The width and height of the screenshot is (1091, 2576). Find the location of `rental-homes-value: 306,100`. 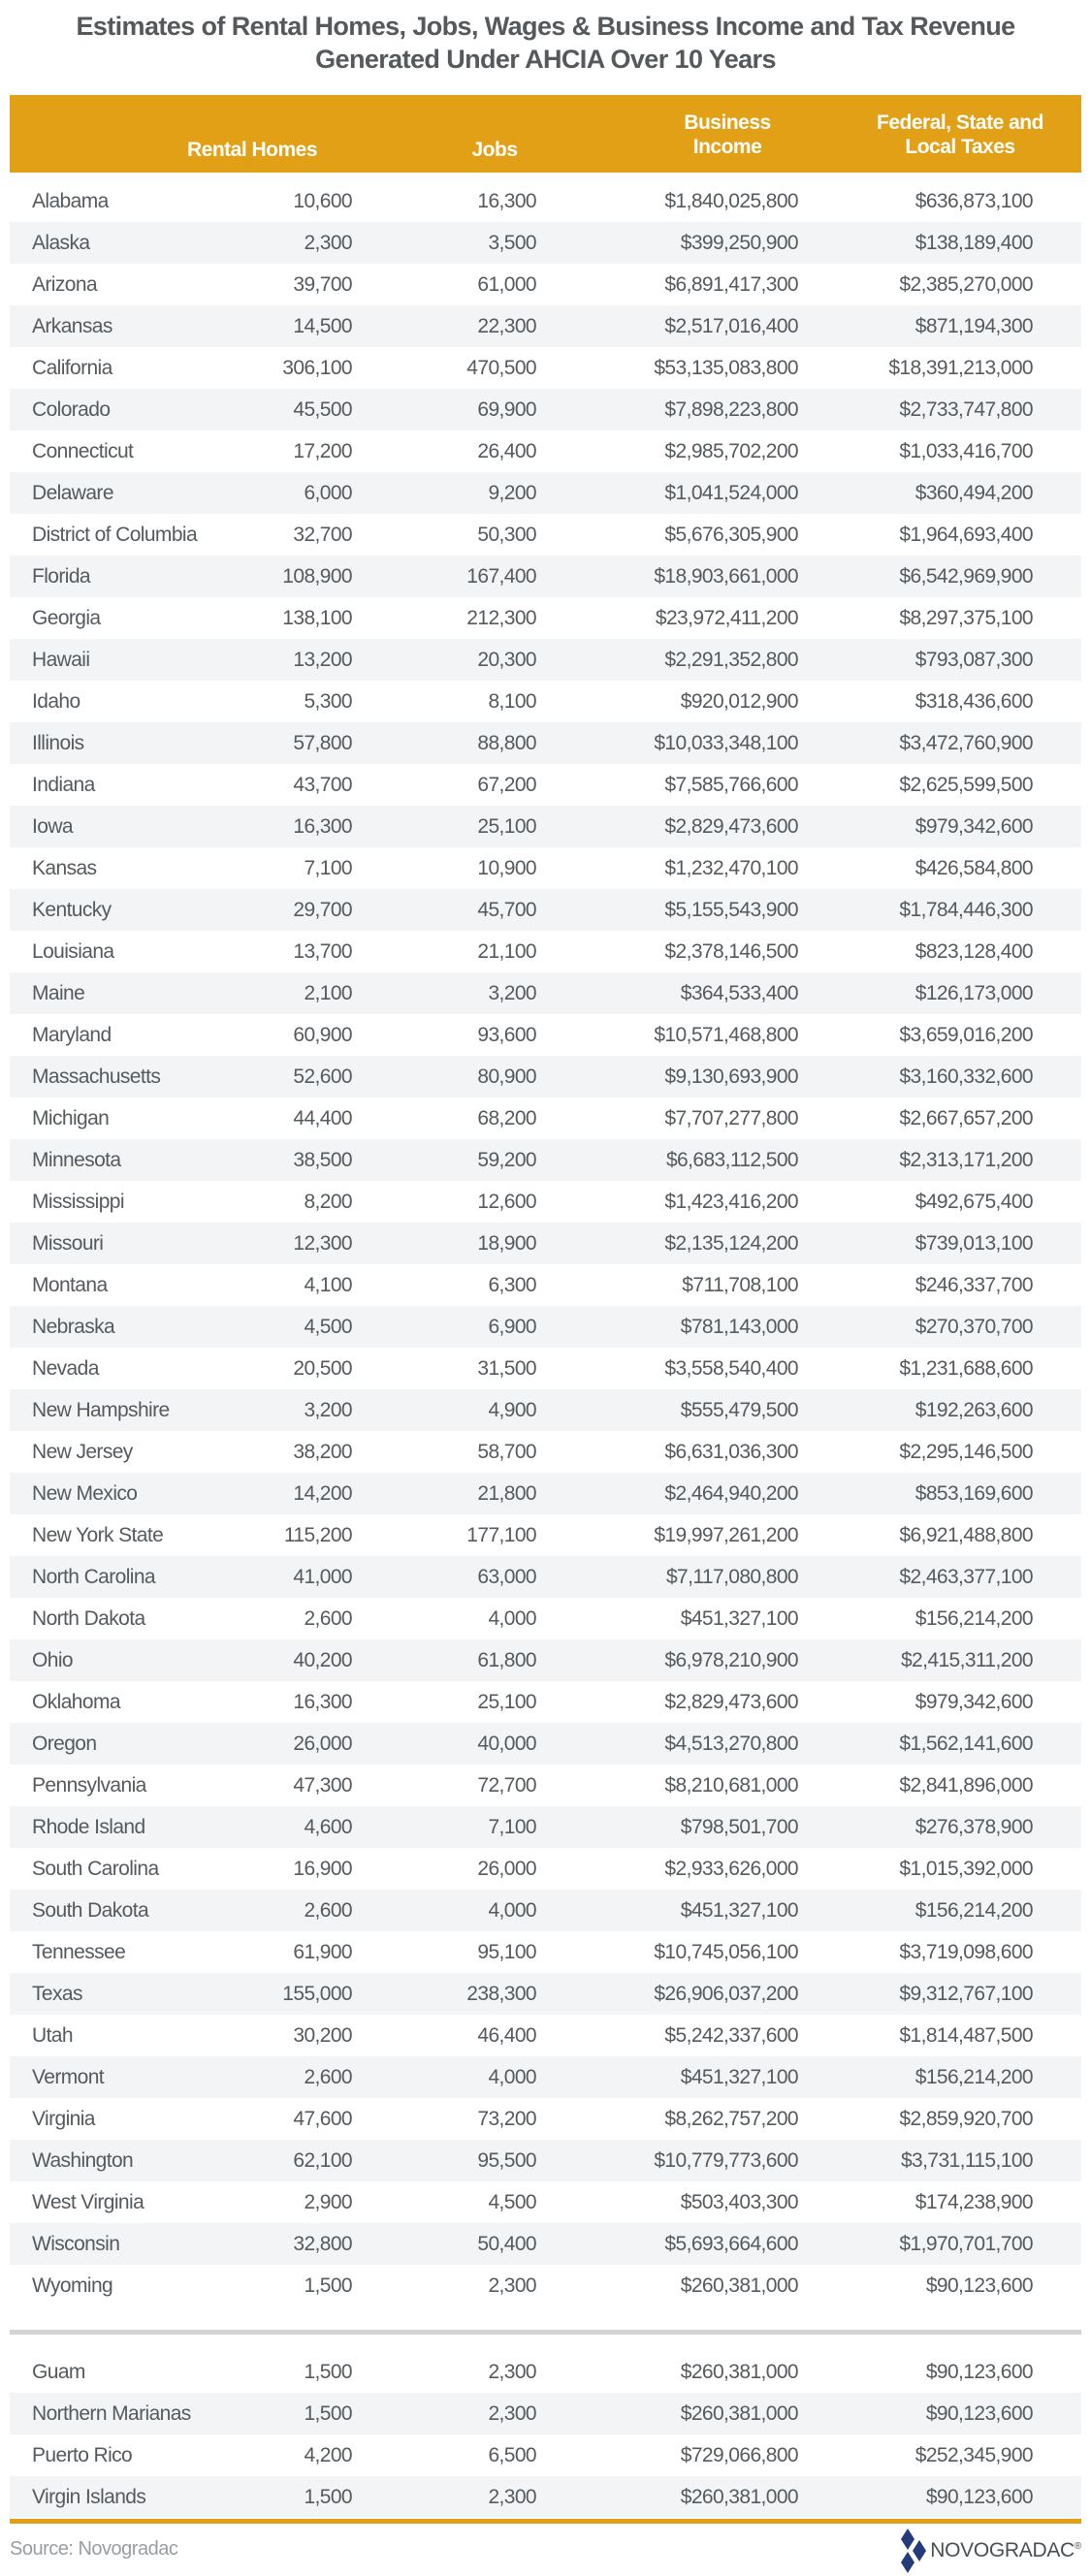

rental-homes-value: 306,100 is located at coordinates (317, 368).